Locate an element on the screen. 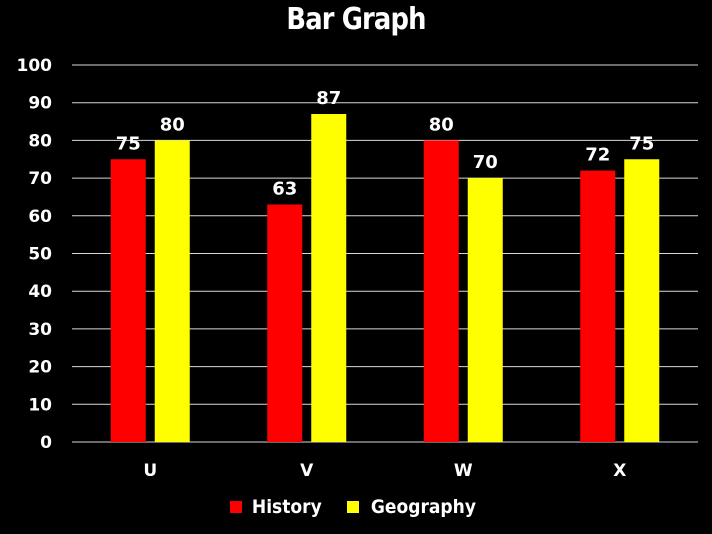 This screenshot has width=712, height=534. y-tick-label: 50 is located at coordinates (40, 255).